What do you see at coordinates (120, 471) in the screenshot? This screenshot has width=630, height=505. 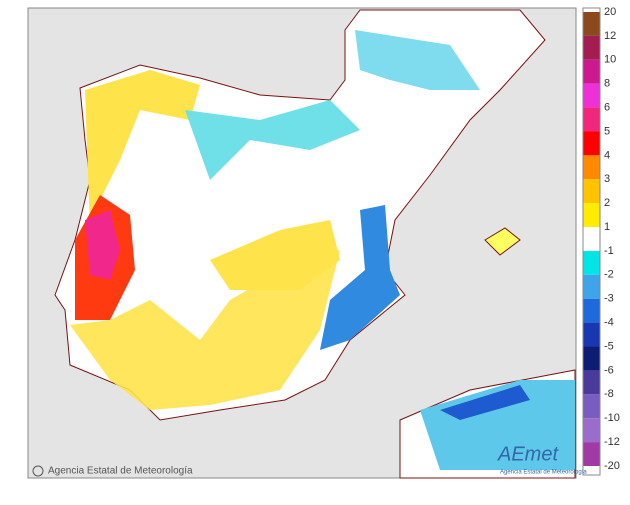 I see `credit: Agencia Estatal de Meteorología` at bounding box center [120, 471].